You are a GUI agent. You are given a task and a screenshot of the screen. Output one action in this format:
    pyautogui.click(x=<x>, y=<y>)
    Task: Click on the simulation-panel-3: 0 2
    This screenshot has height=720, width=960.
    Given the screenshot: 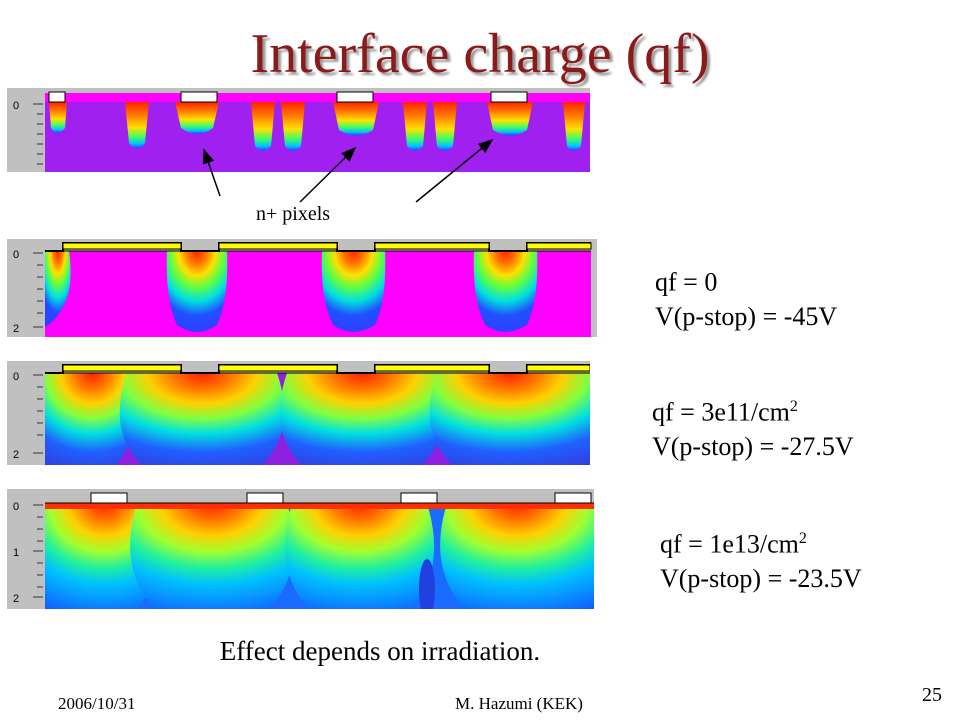 What is the action you would take?
    pyautogui.click(x=298, y=413)
    